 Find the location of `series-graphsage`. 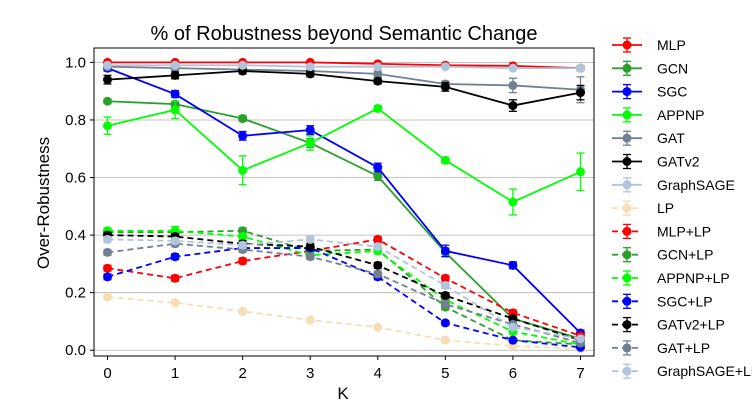

series-graphsage is located at coordinates (344, 66).